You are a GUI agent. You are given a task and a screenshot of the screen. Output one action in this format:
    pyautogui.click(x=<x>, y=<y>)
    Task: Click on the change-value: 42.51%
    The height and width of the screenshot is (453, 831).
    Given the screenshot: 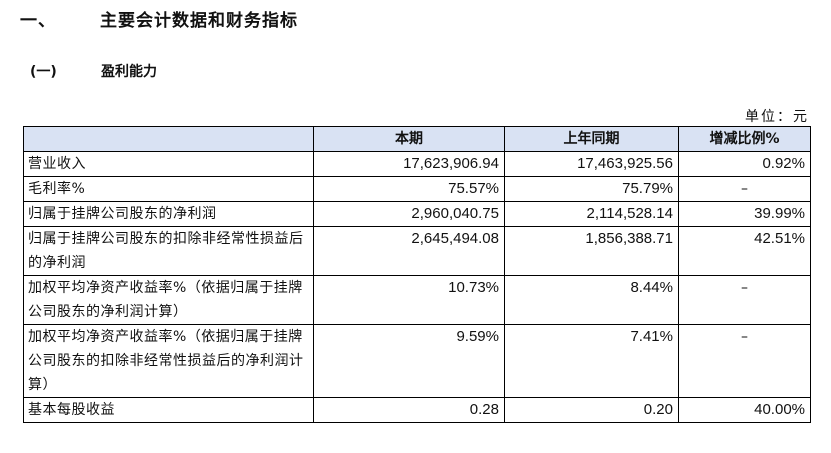 What is the action you would take?
    pyautogui.click(x=744, y=251)
    